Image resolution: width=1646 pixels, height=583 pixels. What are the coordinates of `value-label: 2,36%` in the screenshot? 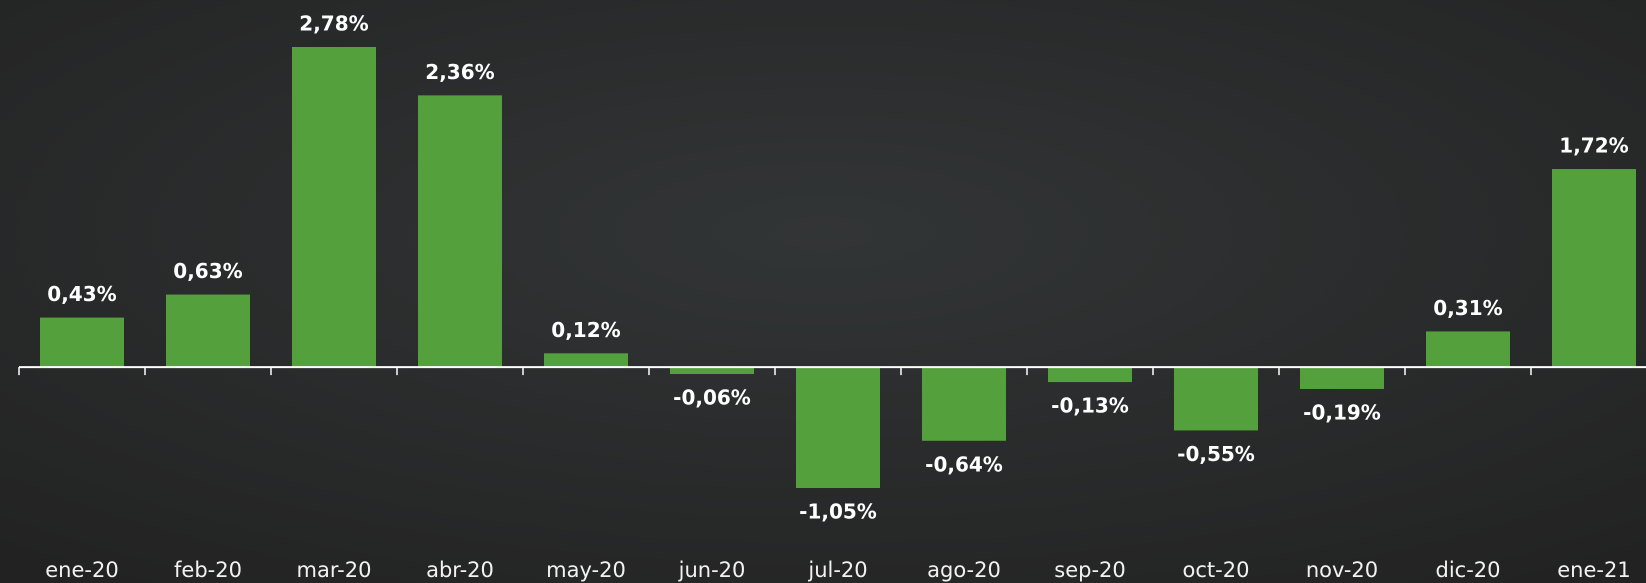 It's located at (459, 72).